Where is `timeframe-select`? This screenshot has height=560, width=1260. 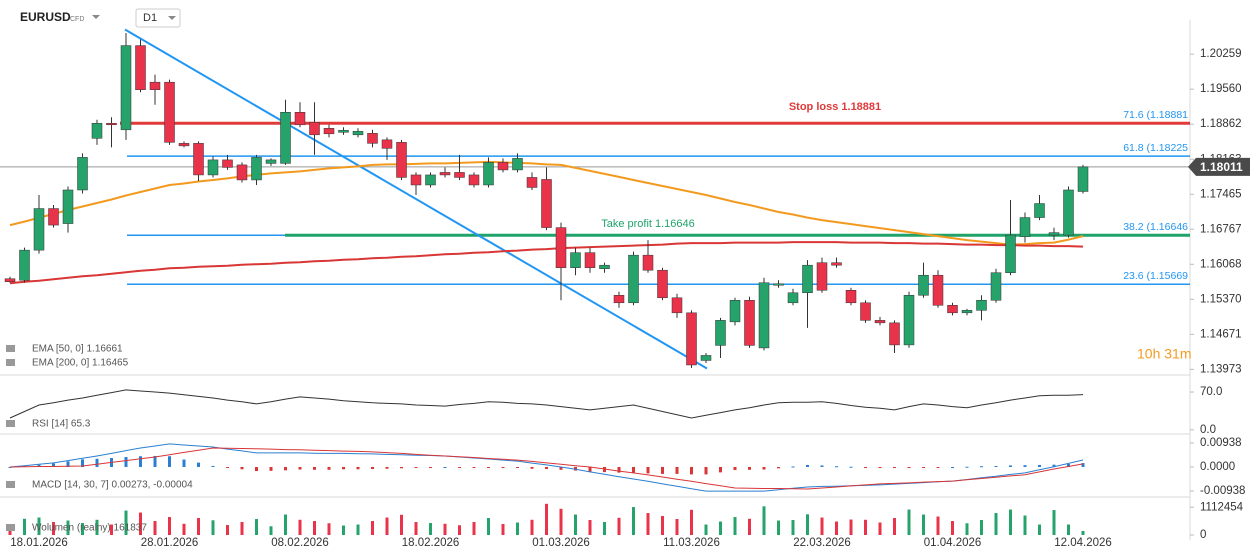 timeframe-select is located at coordinates (158, 18).